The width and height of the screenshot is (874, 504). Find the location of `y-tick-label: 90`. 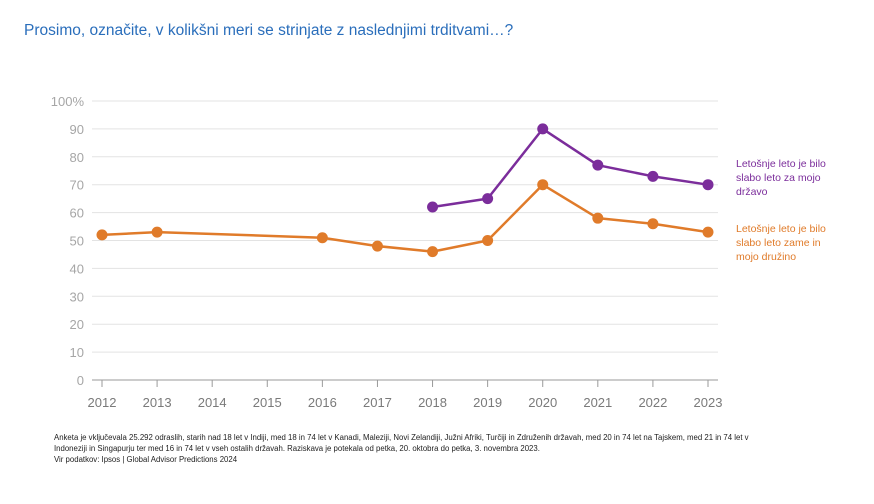

y-tick-label: 90 is located at coordinates (77, 129).